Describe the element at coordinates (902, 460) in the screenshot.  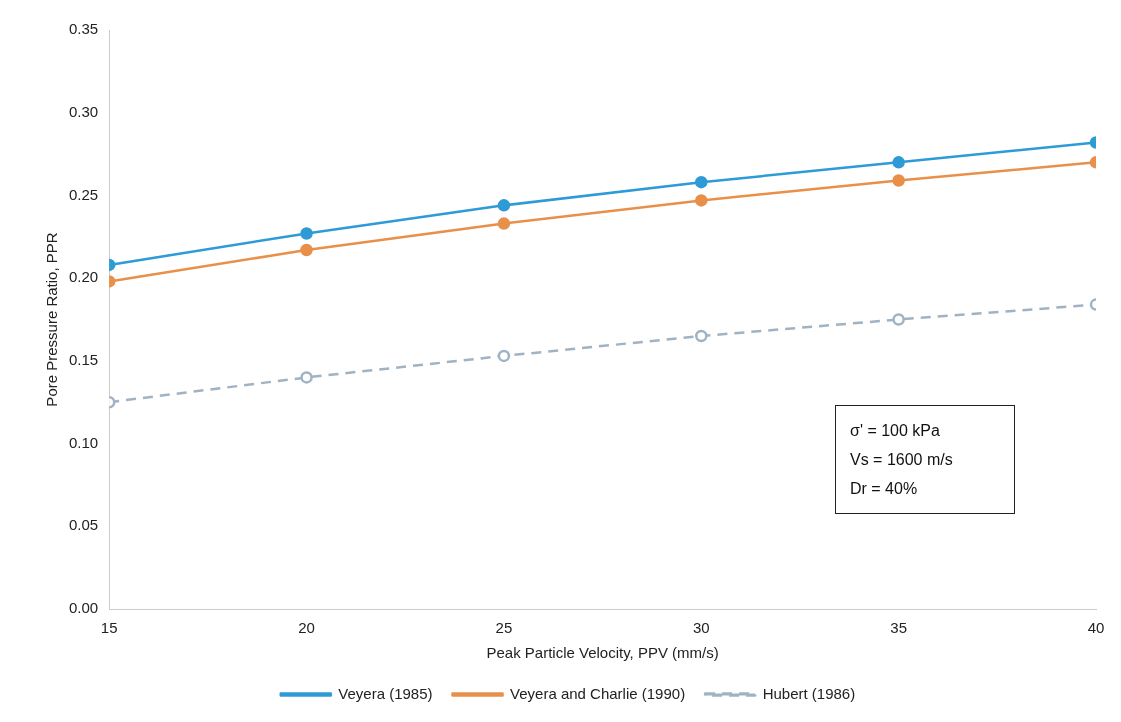
I see `annotation: Vs = 1600 m/s` at that location.